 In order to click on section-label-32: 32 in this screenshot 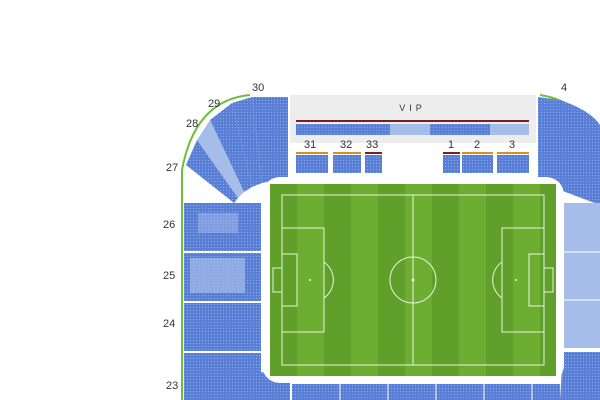, I will do `click(346, 145)`.